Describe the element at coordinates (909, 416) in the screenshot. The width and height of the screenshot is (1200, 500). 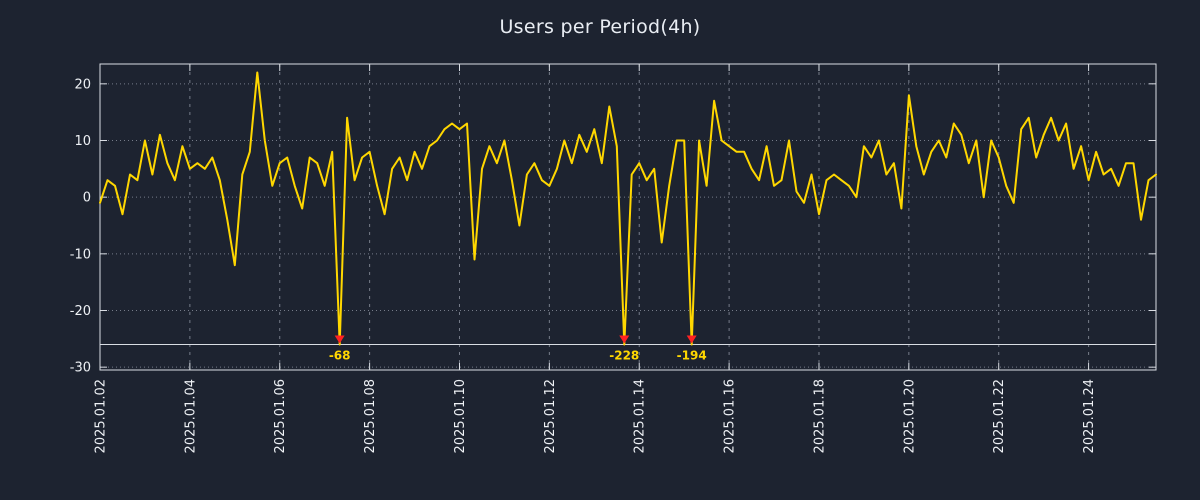
I see `x-tick-label: 2025.01.20` at that location.